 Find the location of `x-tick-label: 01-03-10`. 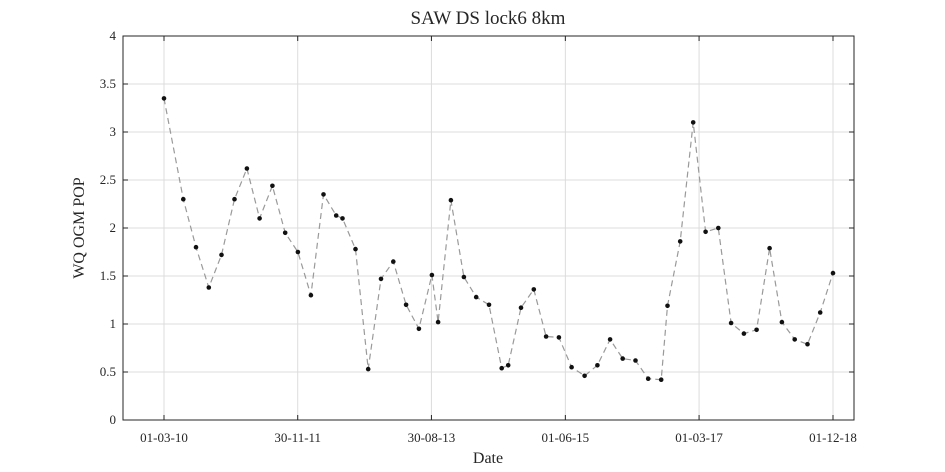

x-tick-label: 01-03-10 is located at coordinates (164, 437).